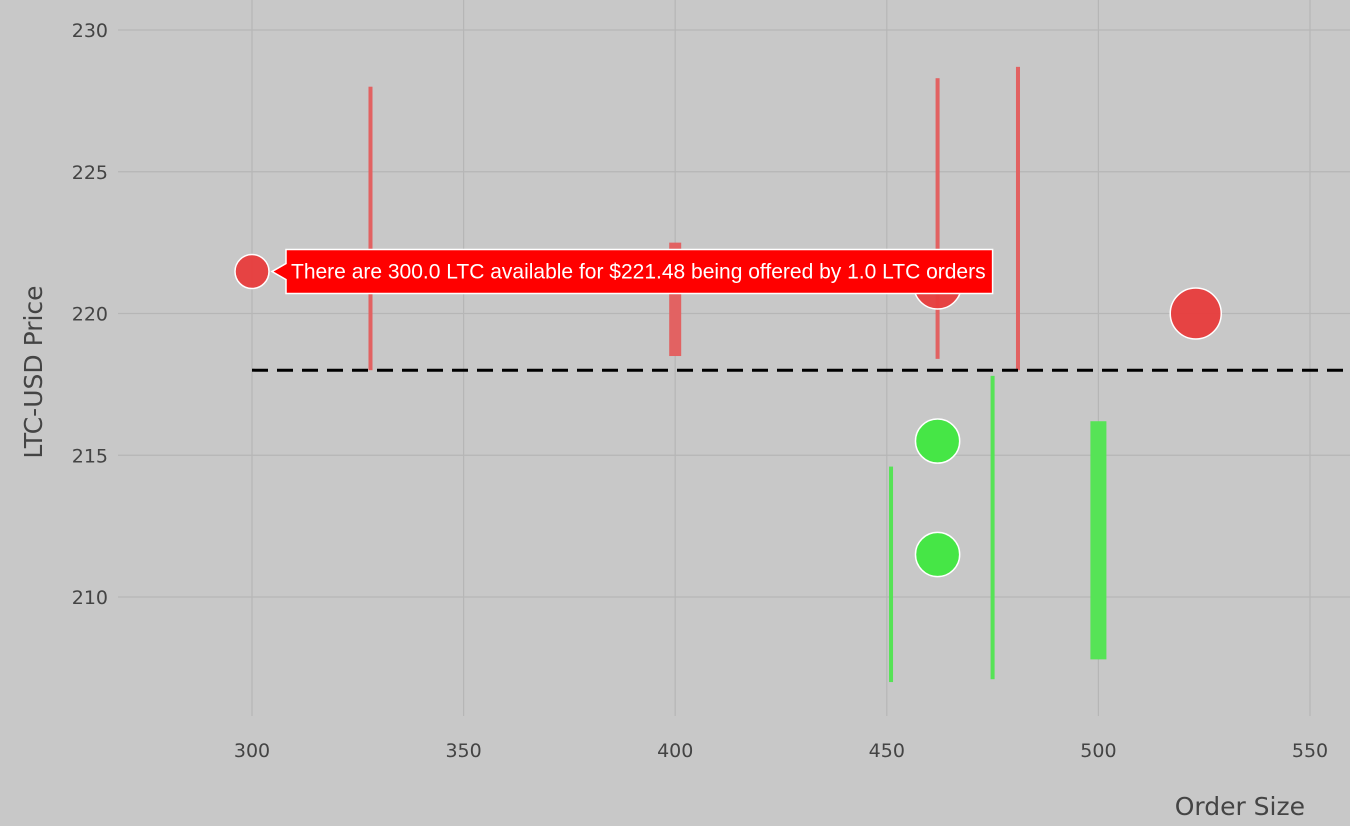  I want to click on x-tick-label: 400, so click(675, 751).